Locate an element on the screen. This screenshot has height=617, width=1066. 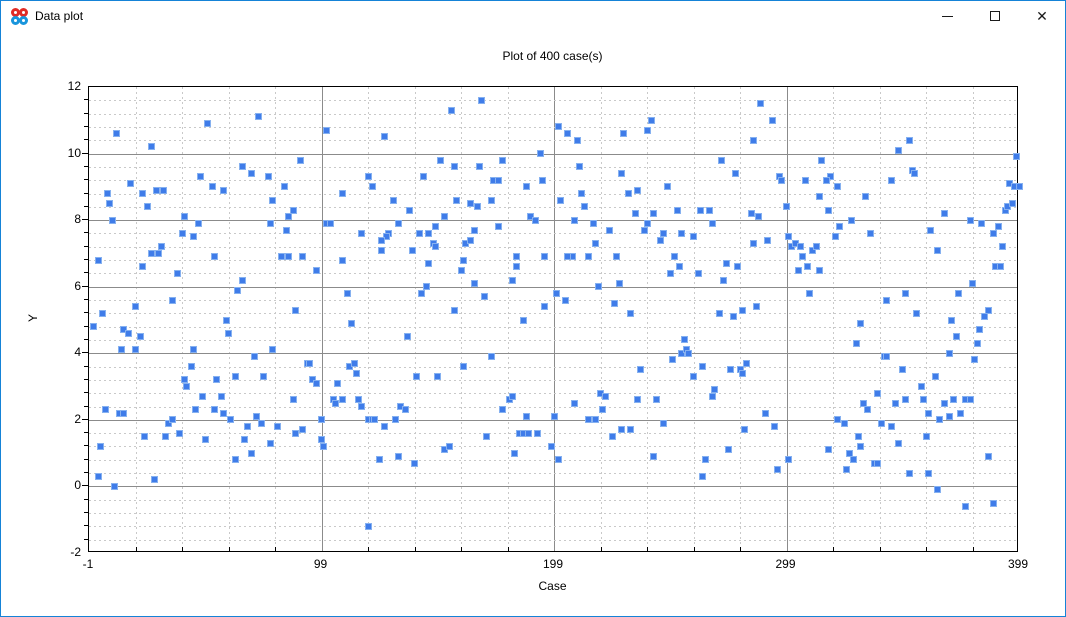
y-major-gridline is located at coordinates (553, 420).